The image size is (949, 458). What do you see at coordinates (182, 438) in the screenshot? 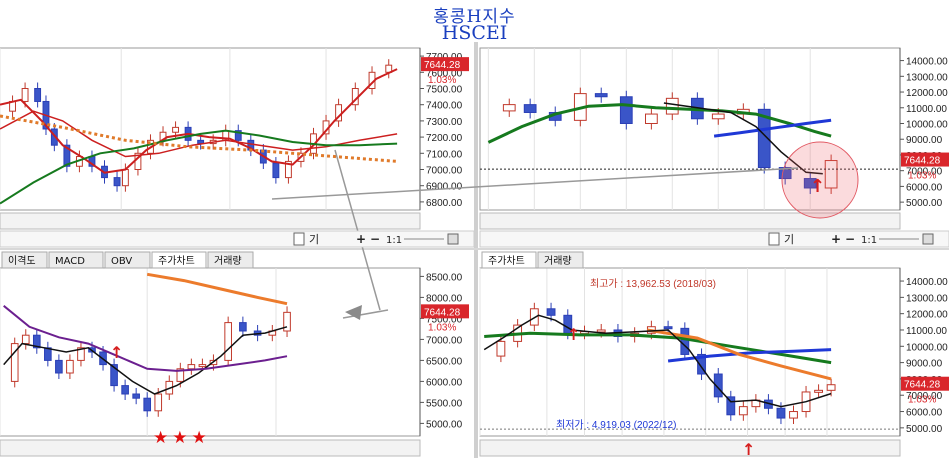
I see `star-markers: ★★★` at bounding box center [182, 438].